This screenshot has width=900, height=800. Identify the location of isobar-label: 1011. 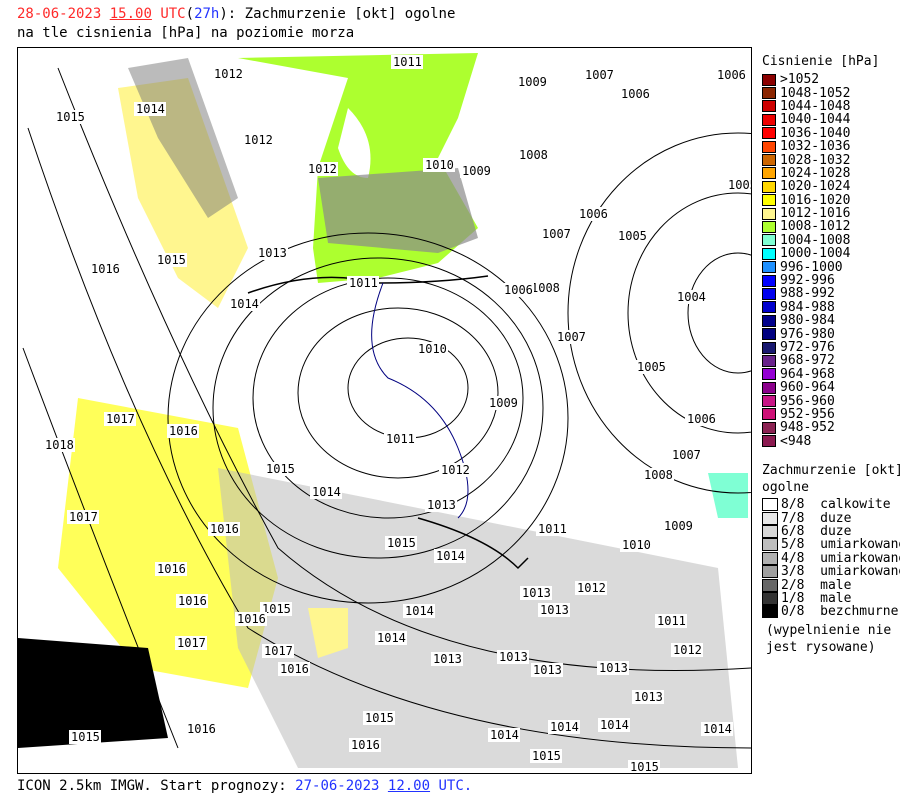
(407, 62).